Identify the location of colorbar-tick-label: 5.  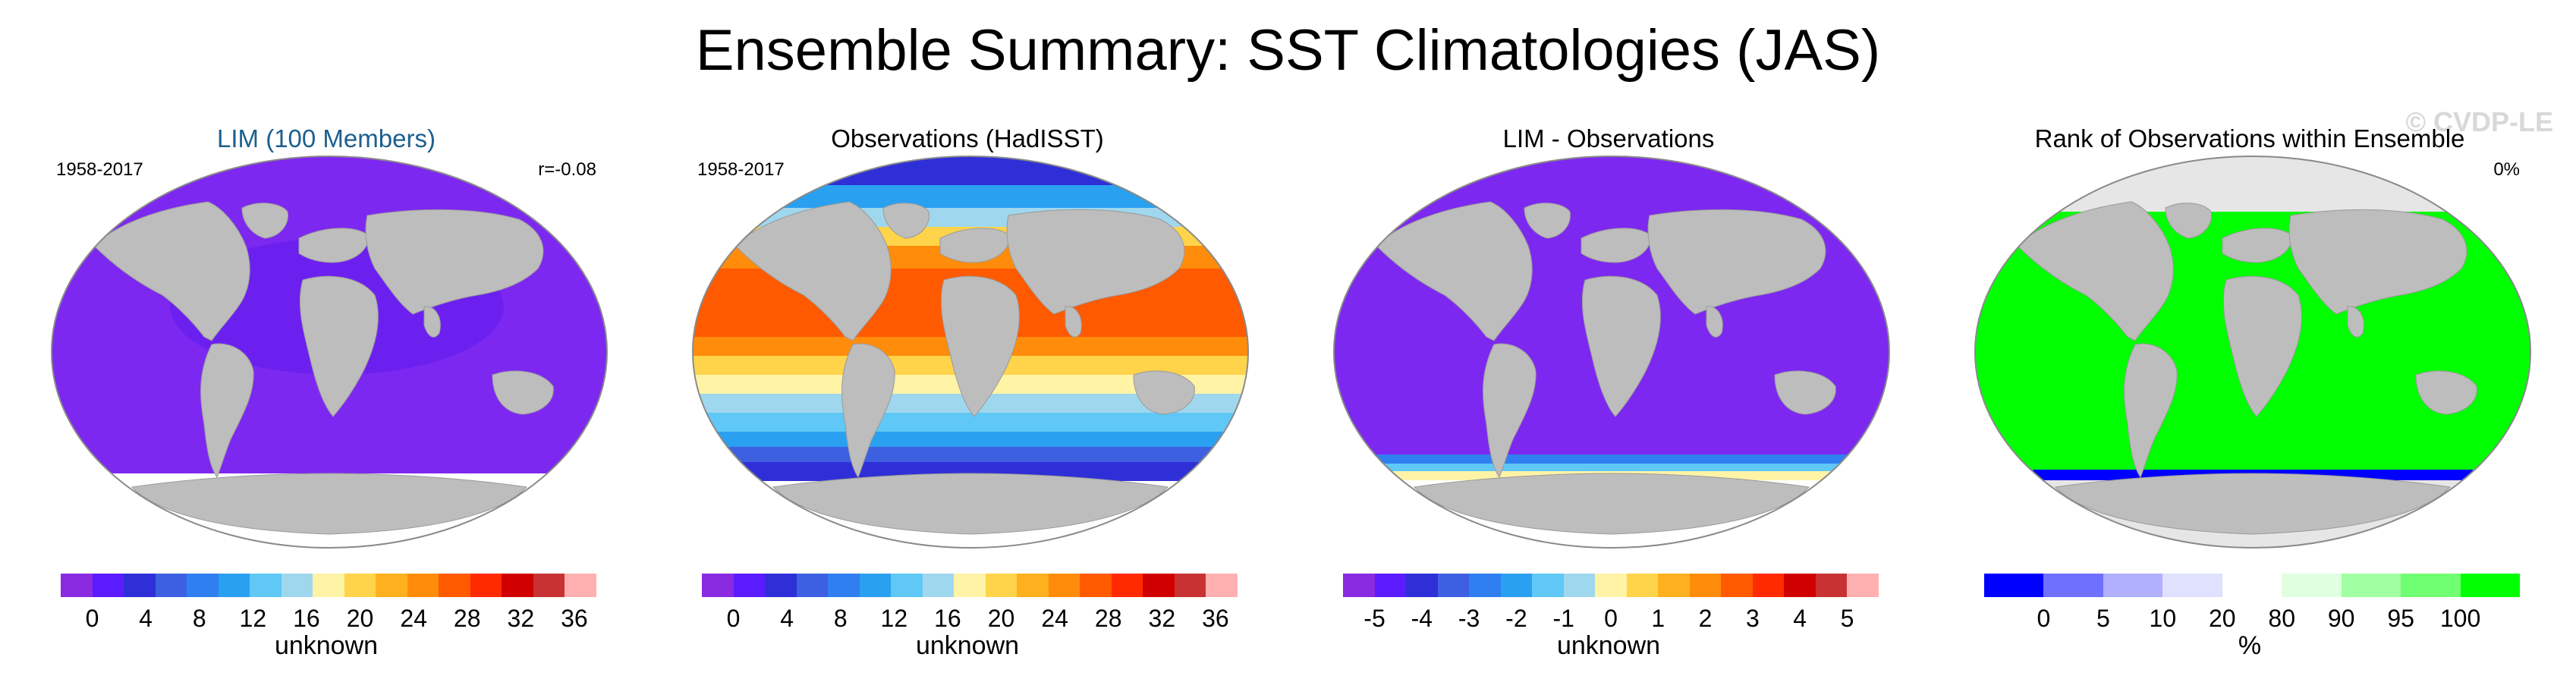
(1847, 618).